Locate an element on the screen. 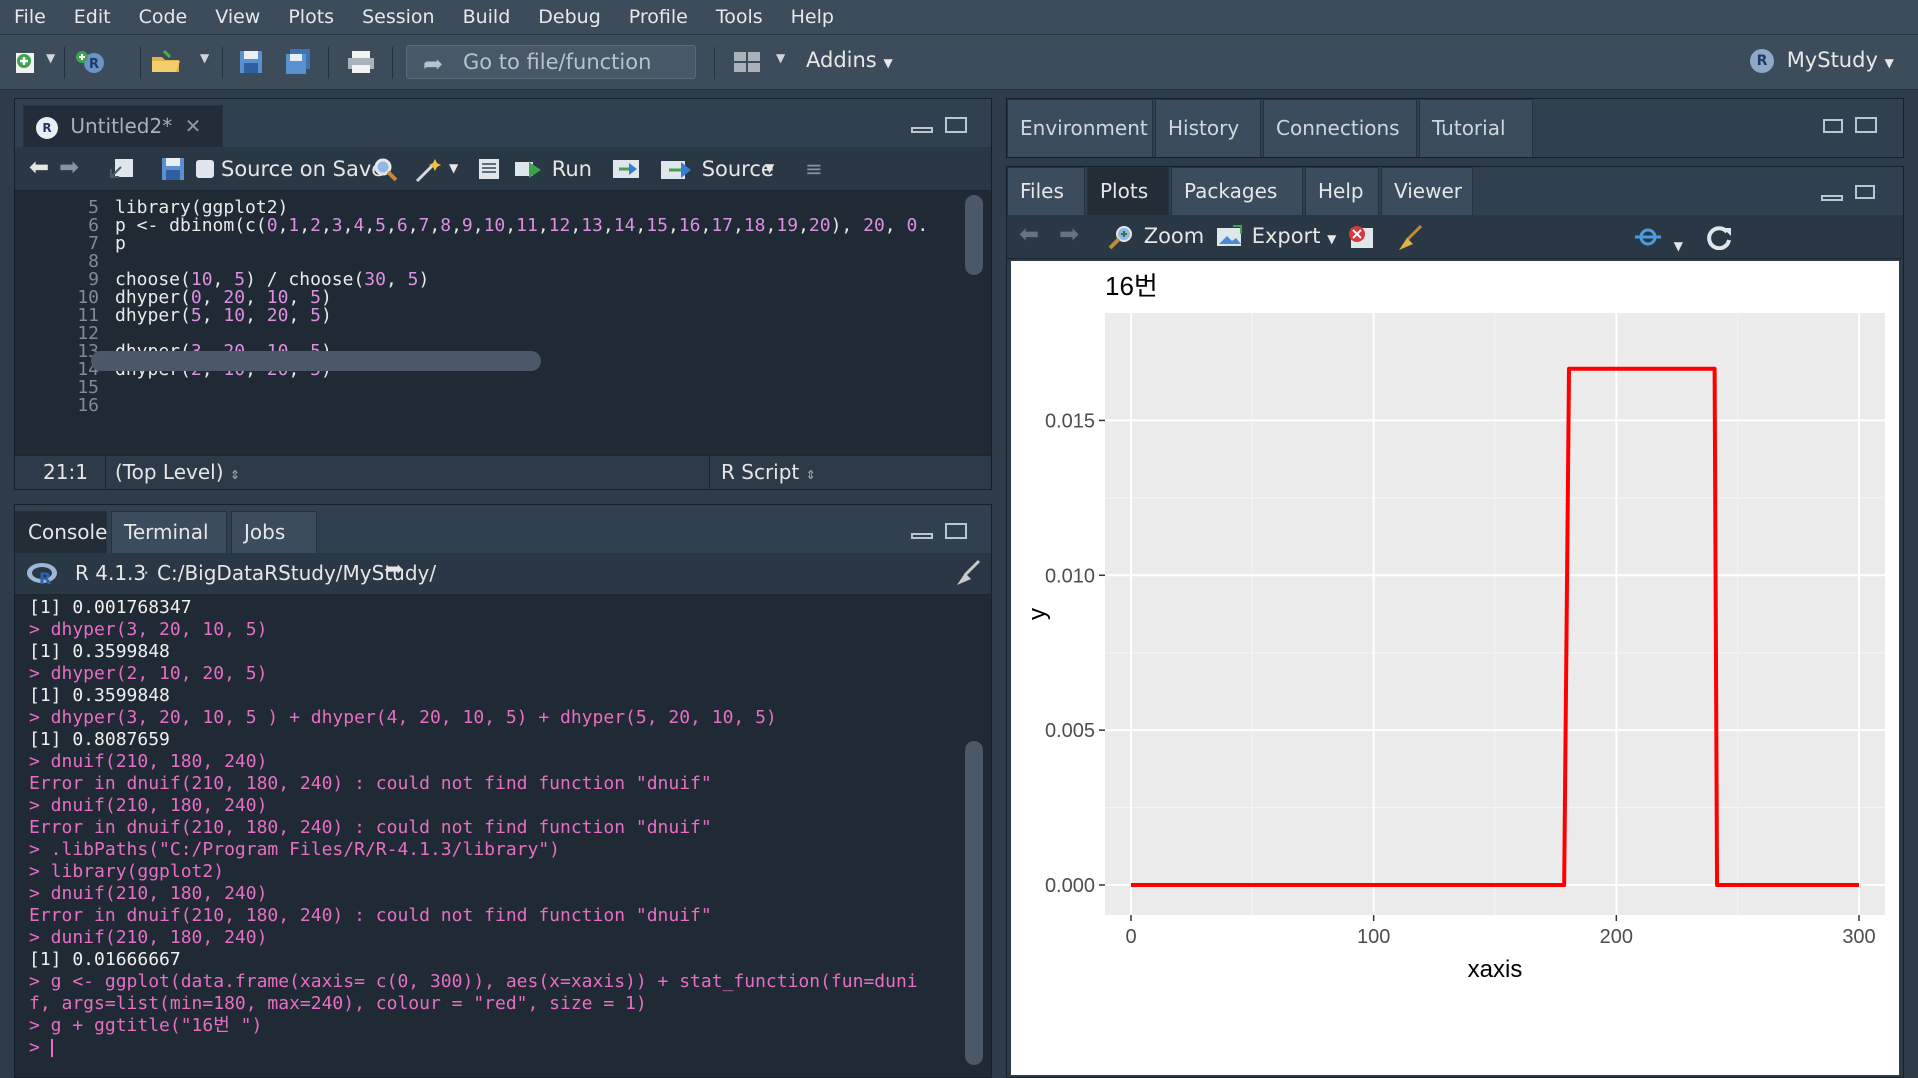 Image resolution: width=1918 pixels, height=1078 pixels. menu-session: Session is located at coordinates (398, 17).